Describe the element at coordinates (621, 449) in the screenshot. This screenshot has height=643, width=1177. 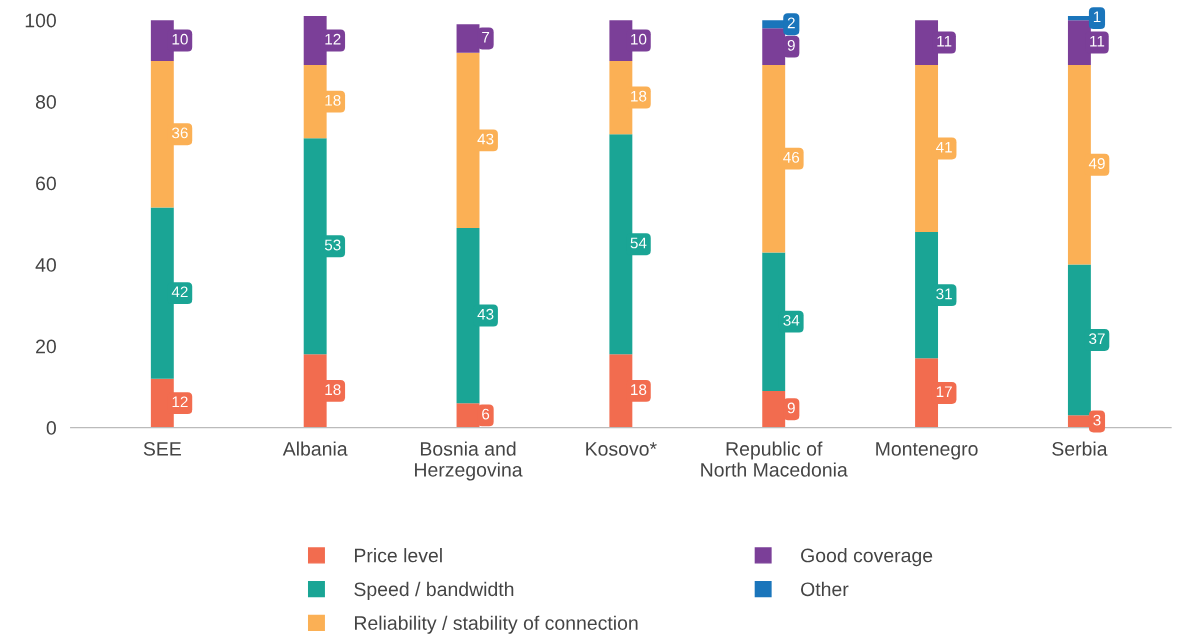
I see `x-tick-label: Kosovo*` at that location.